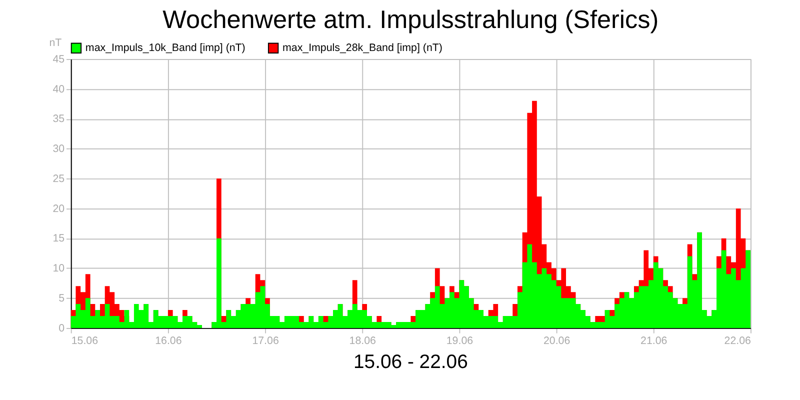  I want to click on y-tick-label: 20, so click(58, 208).